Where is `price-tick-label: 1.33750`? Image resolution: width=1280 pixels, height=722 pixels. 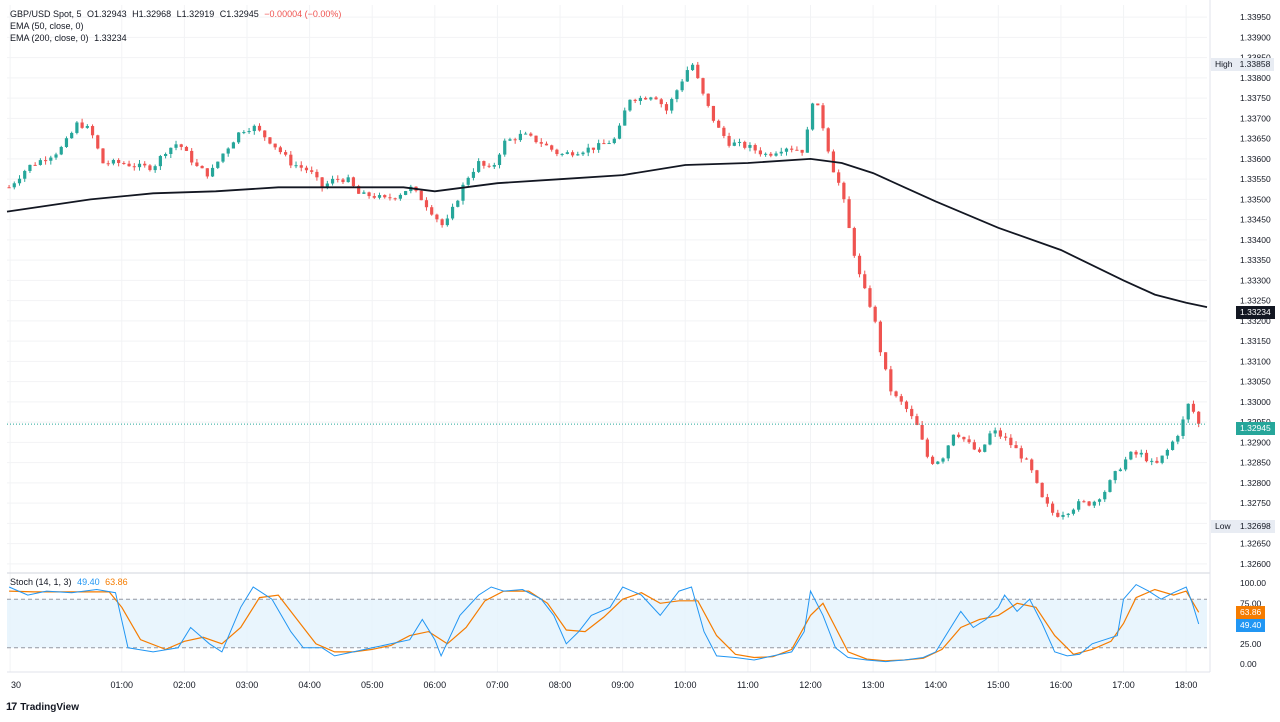
price-tick-label: 1.33750 is located at coordinates (1255, 98).